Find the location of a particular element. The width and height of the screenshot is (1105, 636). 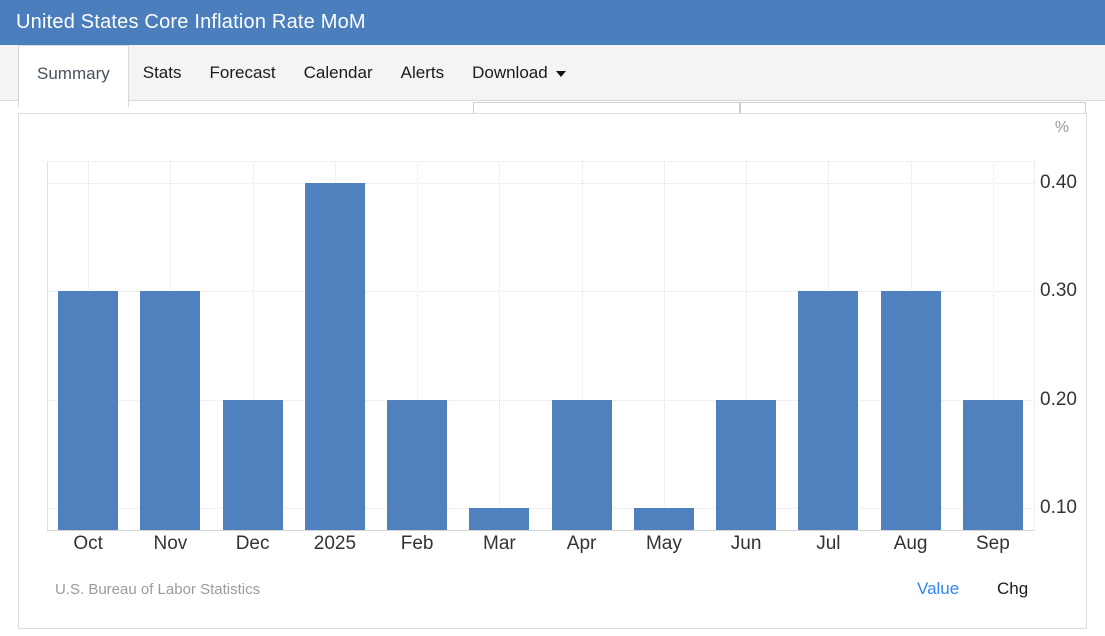

bar-apr is located at coordinates (581, 464).